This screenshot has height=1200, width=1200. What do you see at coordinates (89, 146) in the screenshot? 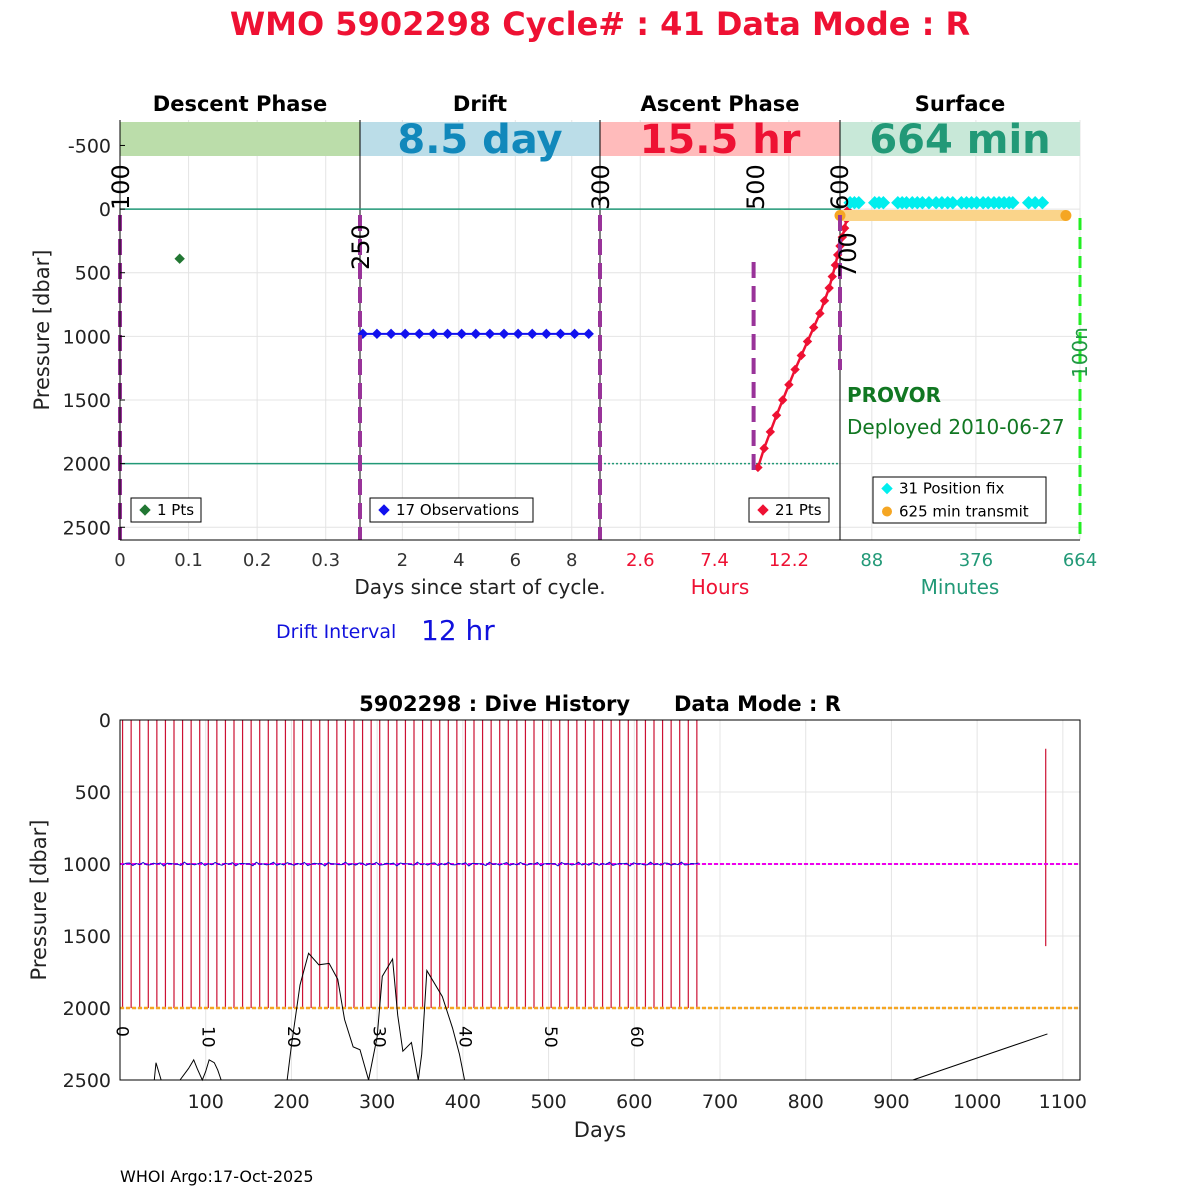
I see `y-tick-label: -500` at bounding box center [89, 146].